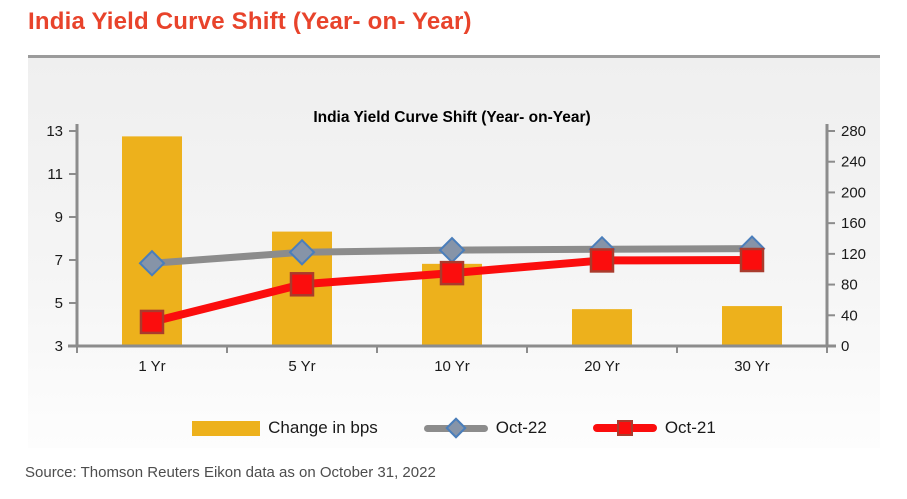 This screenshot has height=499, width=907. Describe the element at coordinates (752, 366) in the screenshot. I see `svg-text: 30 Yr` at that location.